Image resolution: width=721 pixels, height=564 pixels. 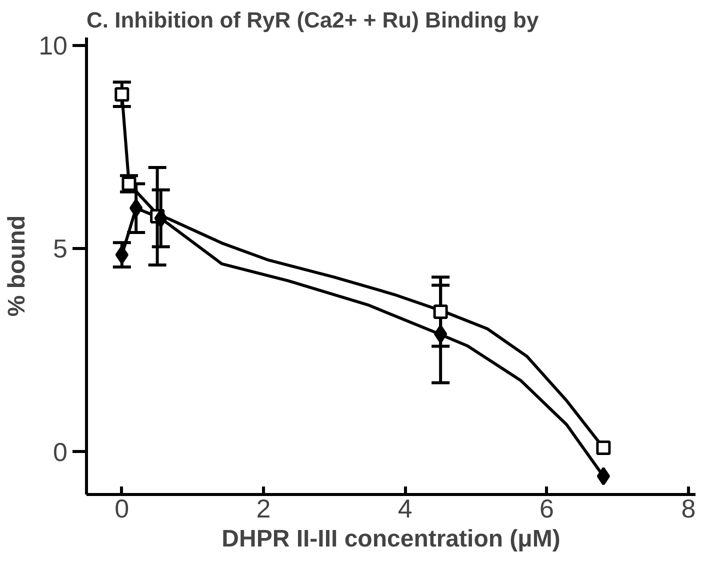 I want to click on chart-title: C. Inhibition of RyR (Ca2+ + Ru) Binding by, so click(x=313, y=20).